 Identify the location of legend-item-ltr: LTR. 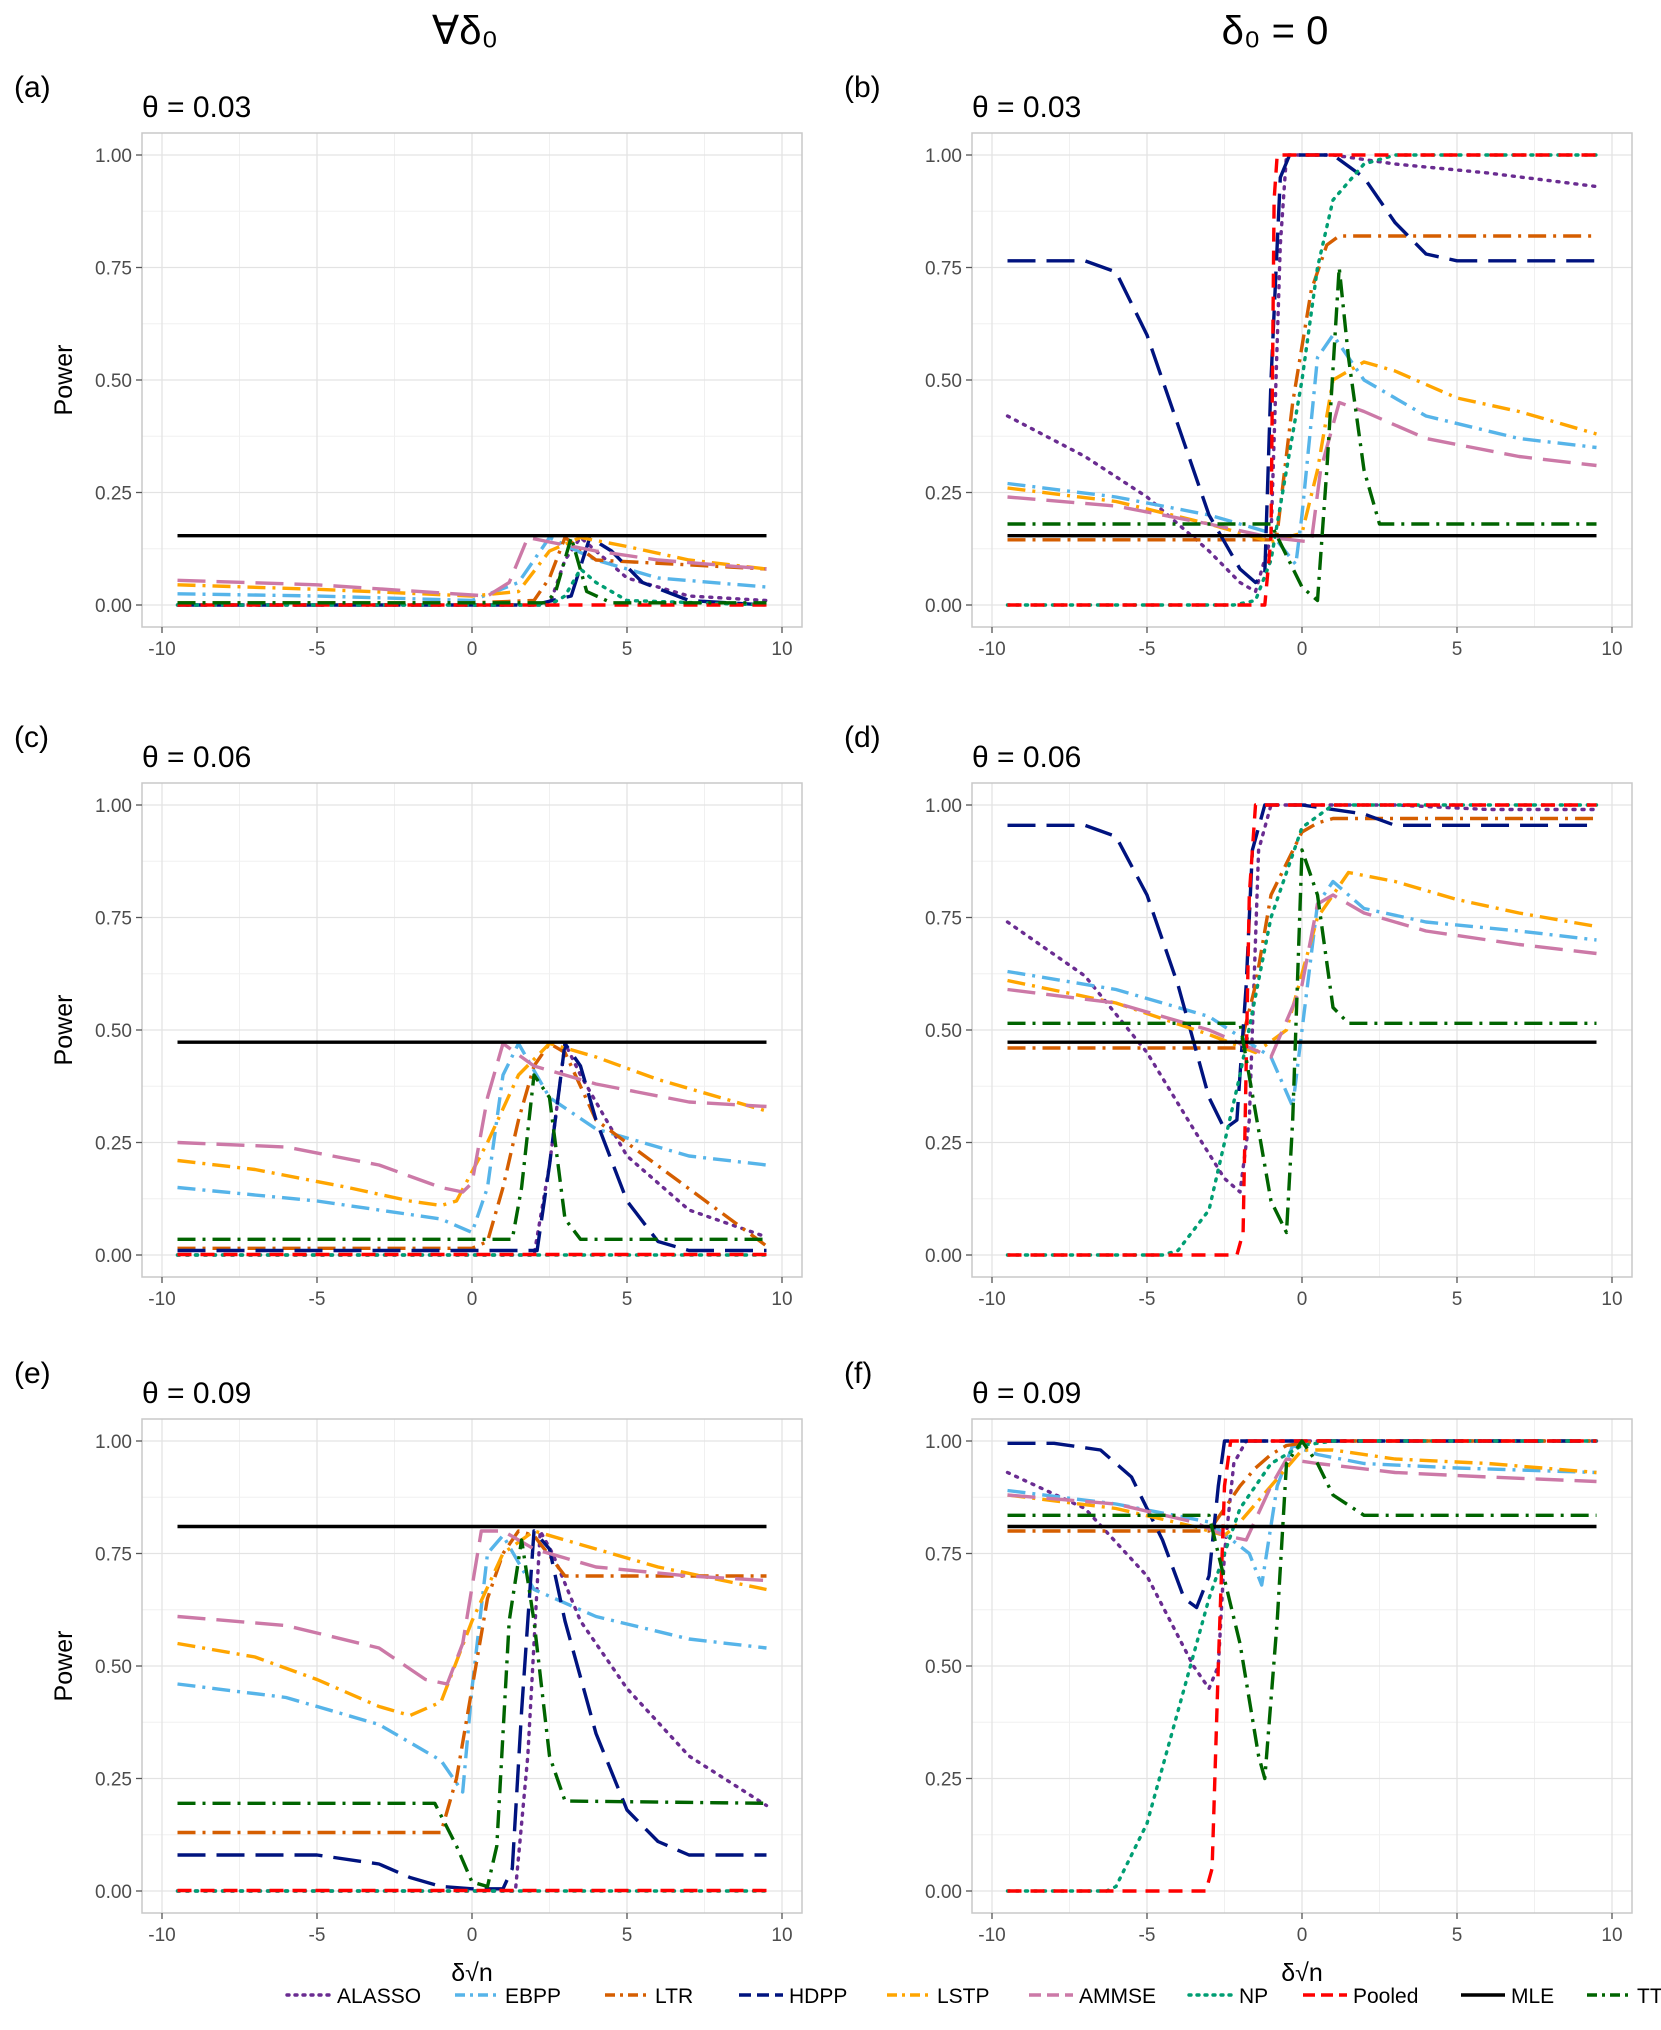
(649, 1996).